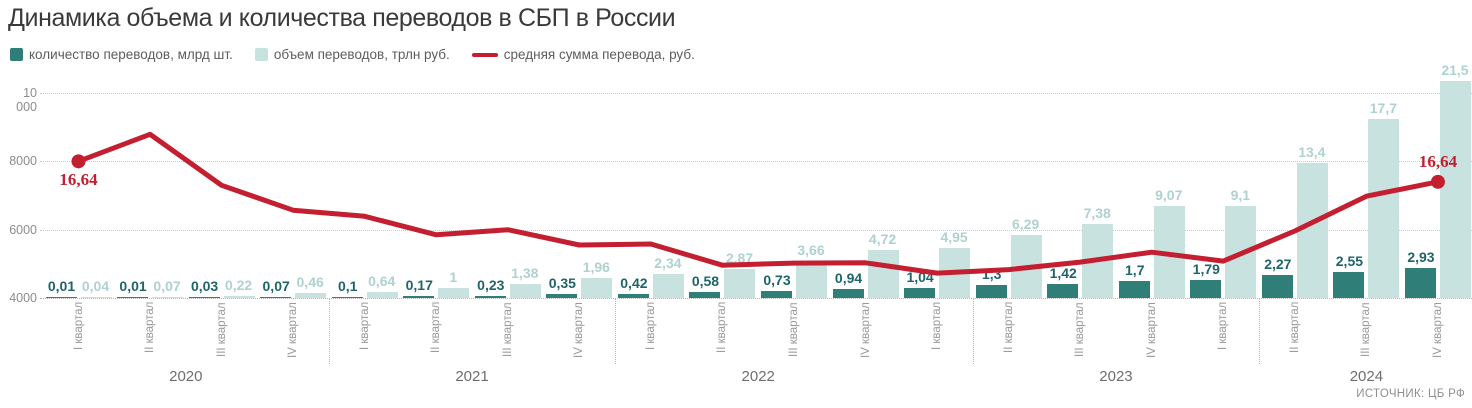  What do you see at coordinates (276, 286) in the screenshot?
I see `count-bar-label: 0,07` at bounding box center [276, 286].